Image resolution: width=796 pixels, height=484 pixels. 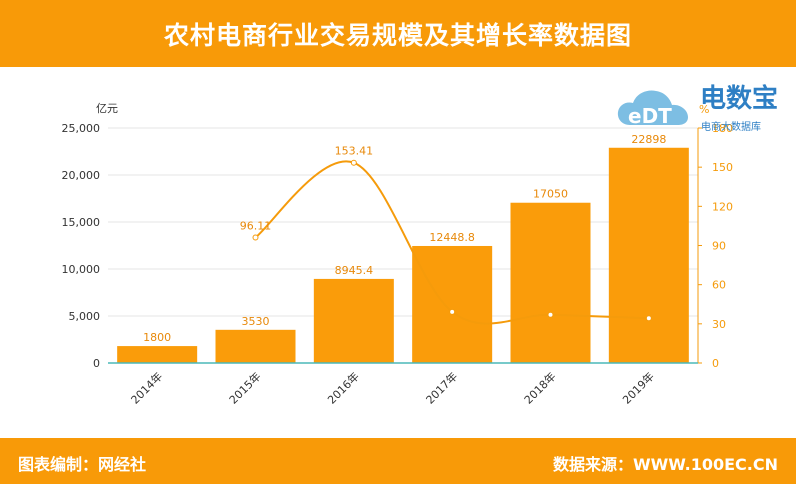 I want to click on left-tick-label: 5,000, so click(x=85, y=316).